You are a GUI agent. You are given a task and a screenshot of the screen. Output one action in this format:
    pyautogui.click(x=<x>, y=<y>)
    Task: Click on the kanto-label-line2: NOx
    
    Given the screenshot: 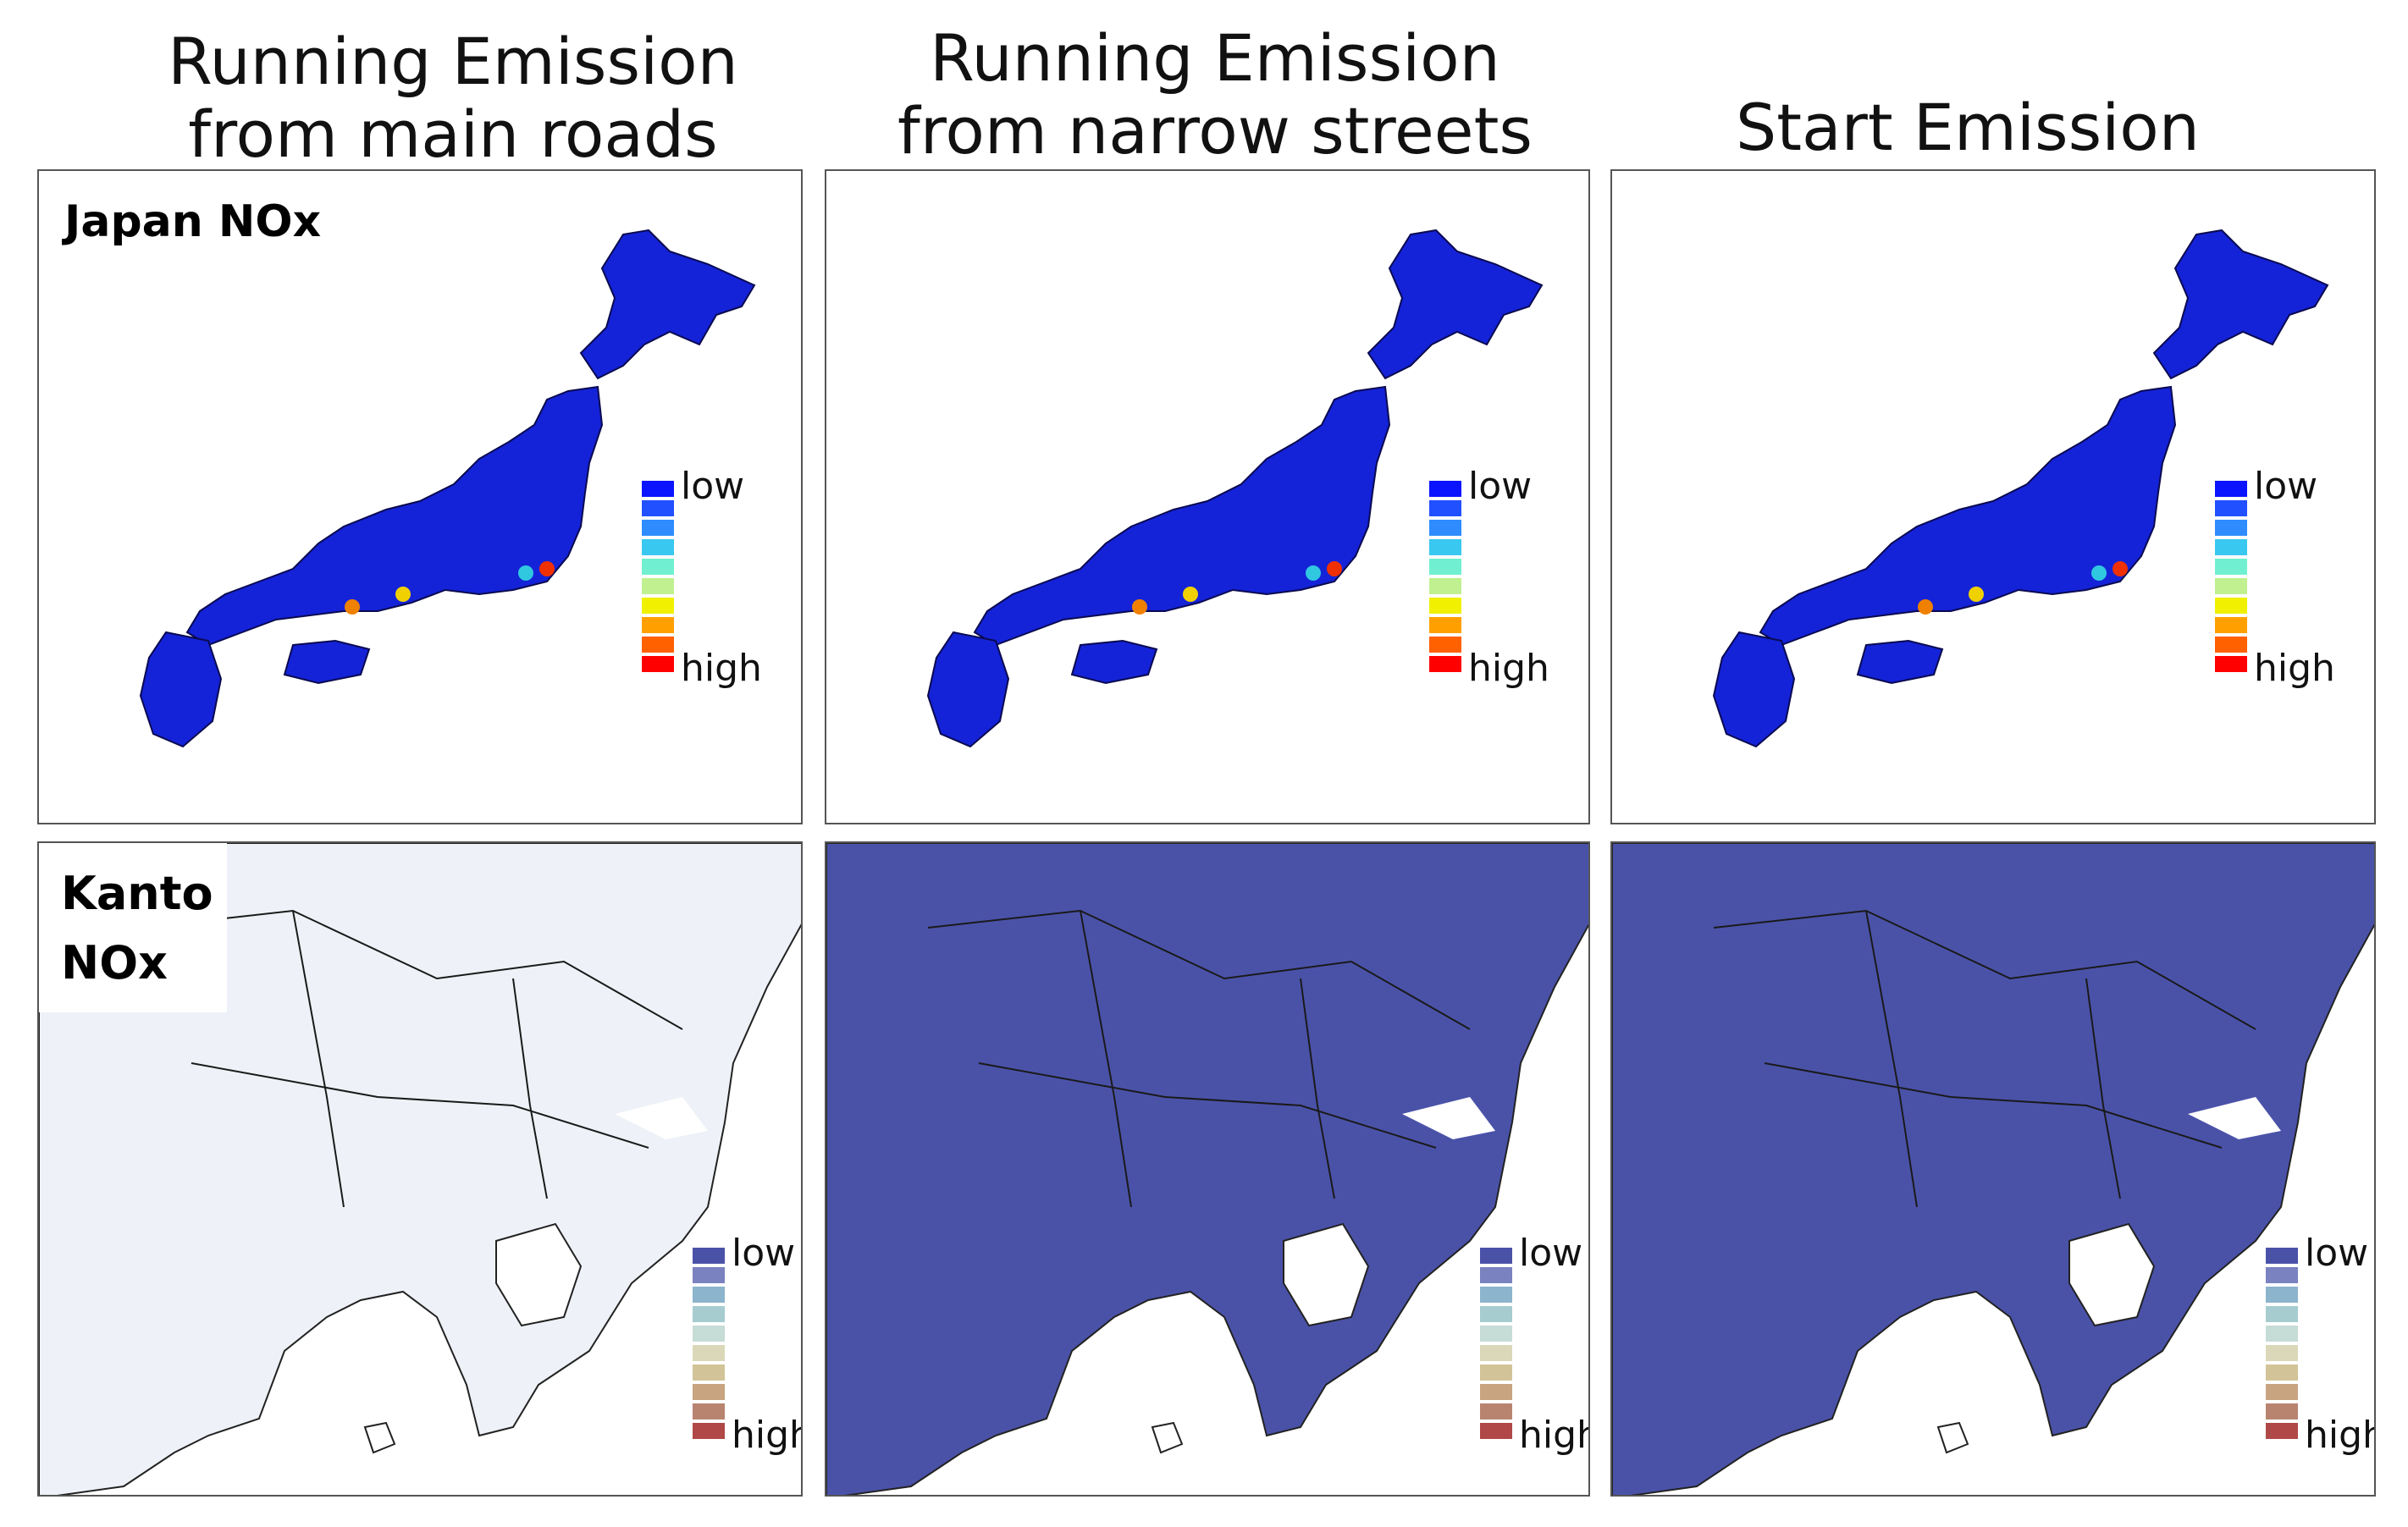 What is the action you would take?
    pyautogui.click(x=114, y=963)
    